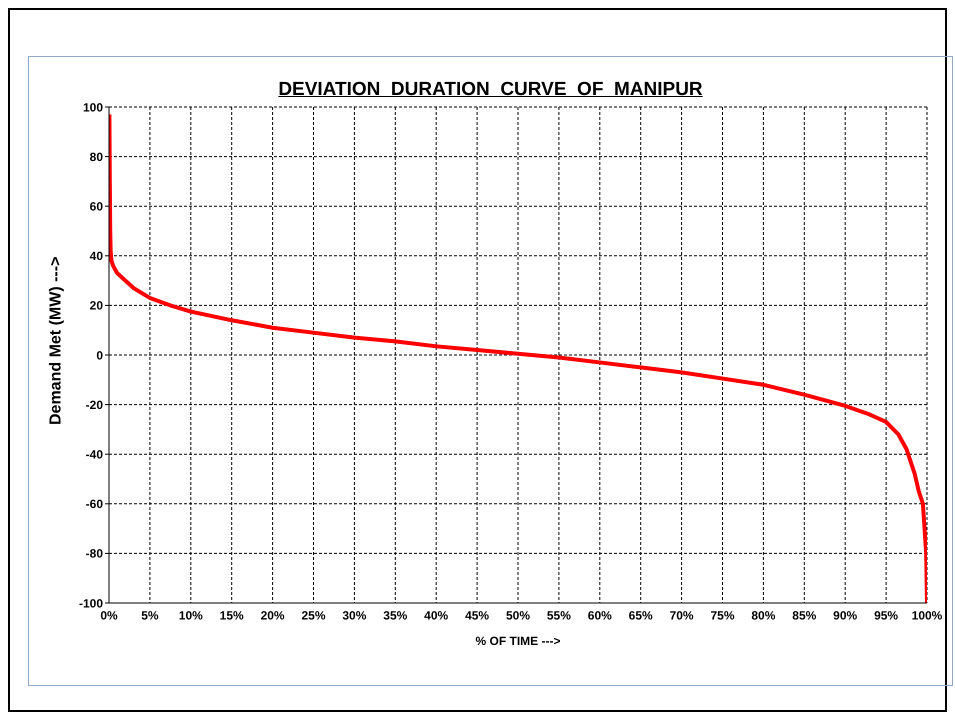 The width and height of the screenshot is (955, 720). I want to click on x-tick-label: 100%, so click(927, 615).